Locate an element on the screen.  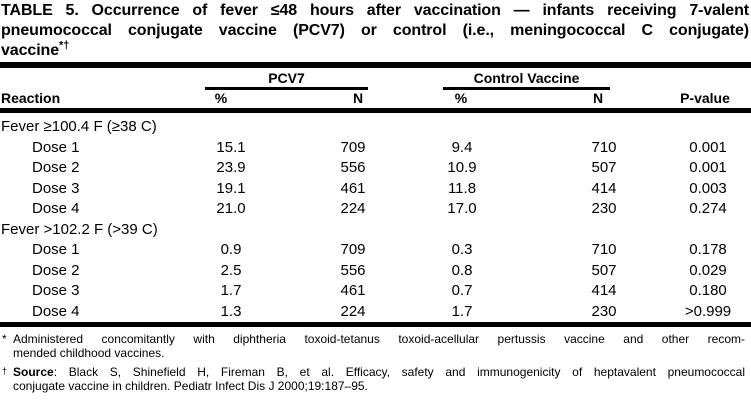
section-header-row: Fever ≥100.4 F (≥38 C) is located at coordinates (375, 127).